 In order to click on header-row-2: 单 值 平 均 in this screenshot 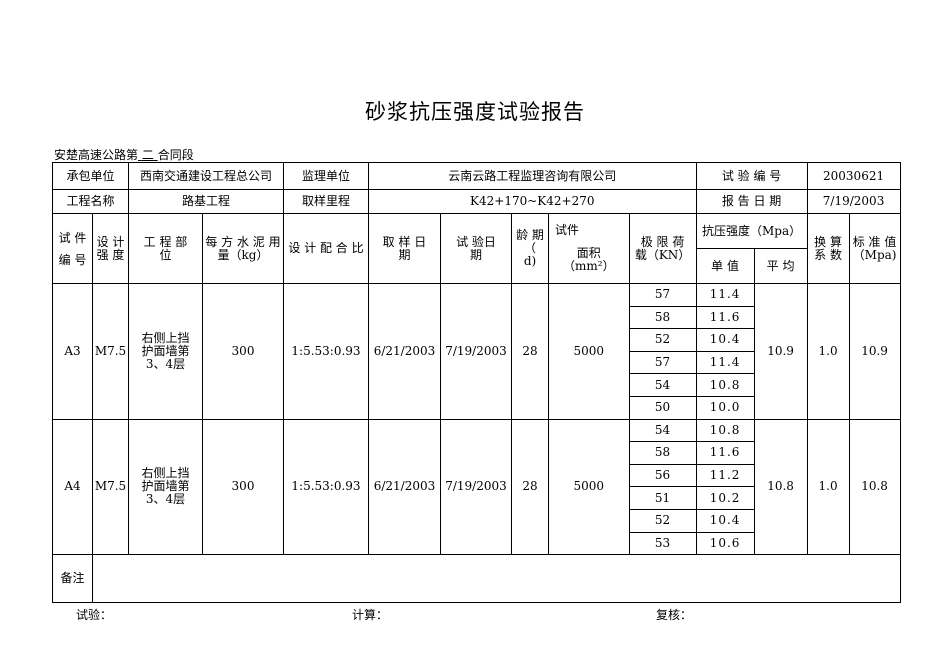, I will do `click(477, 266)`.